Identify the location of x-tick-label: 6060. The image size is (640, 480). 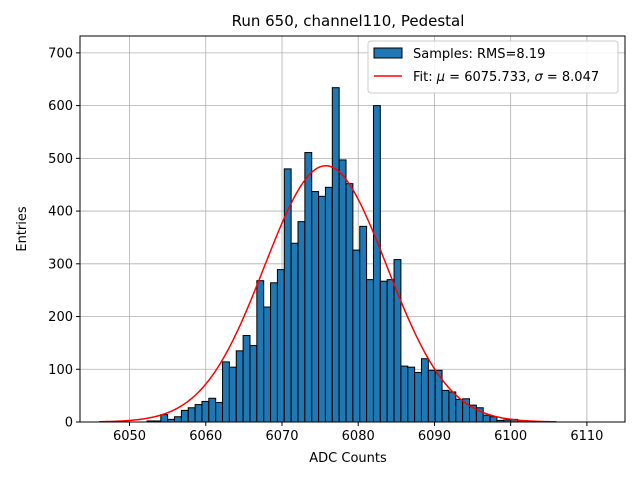
(205, 436).